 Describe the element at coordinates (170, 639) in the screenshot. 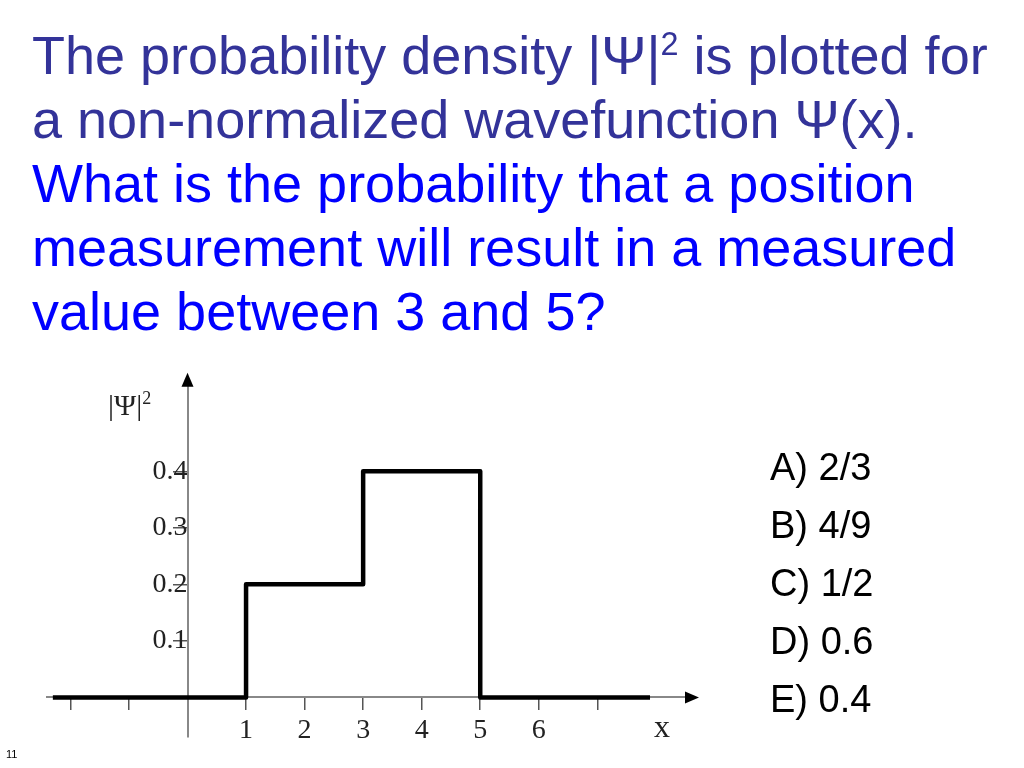

I see `y-tick-label: 0.1` at that location.